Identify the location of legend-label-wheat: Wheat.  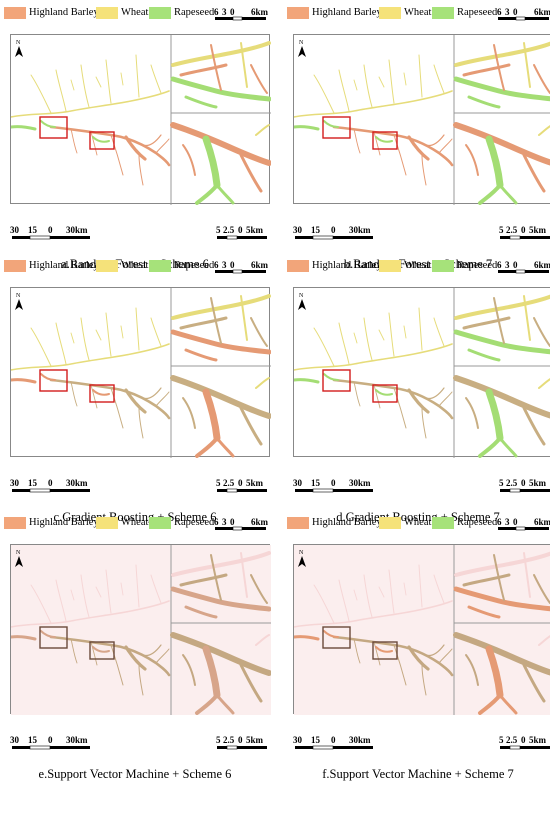
(418, 12).